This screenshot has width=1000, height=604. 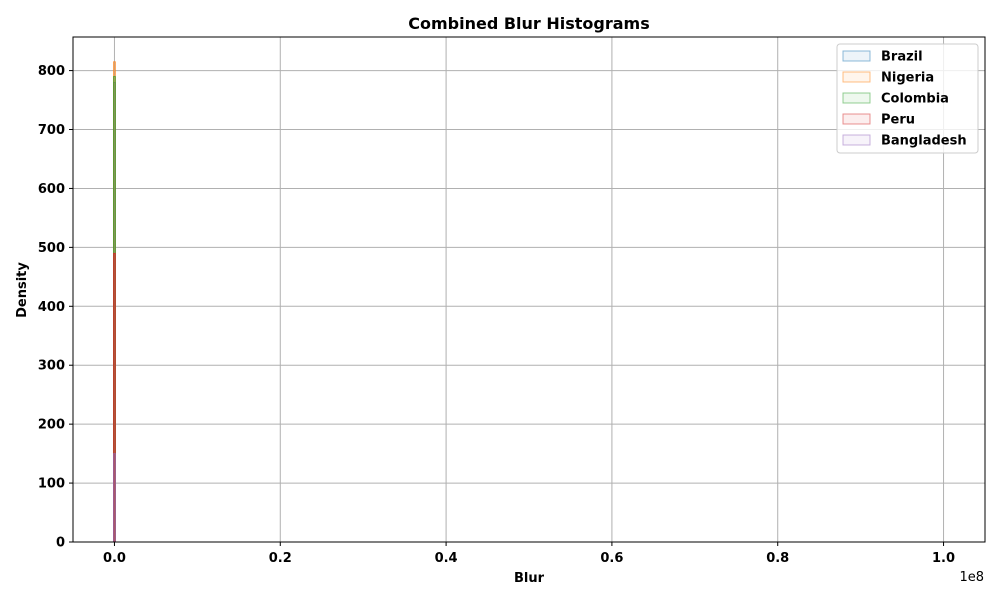 What do you see at coordinates (114, 302) in the screenshot?
I see `histogram-series-layer` at bounding box center [114, 302].